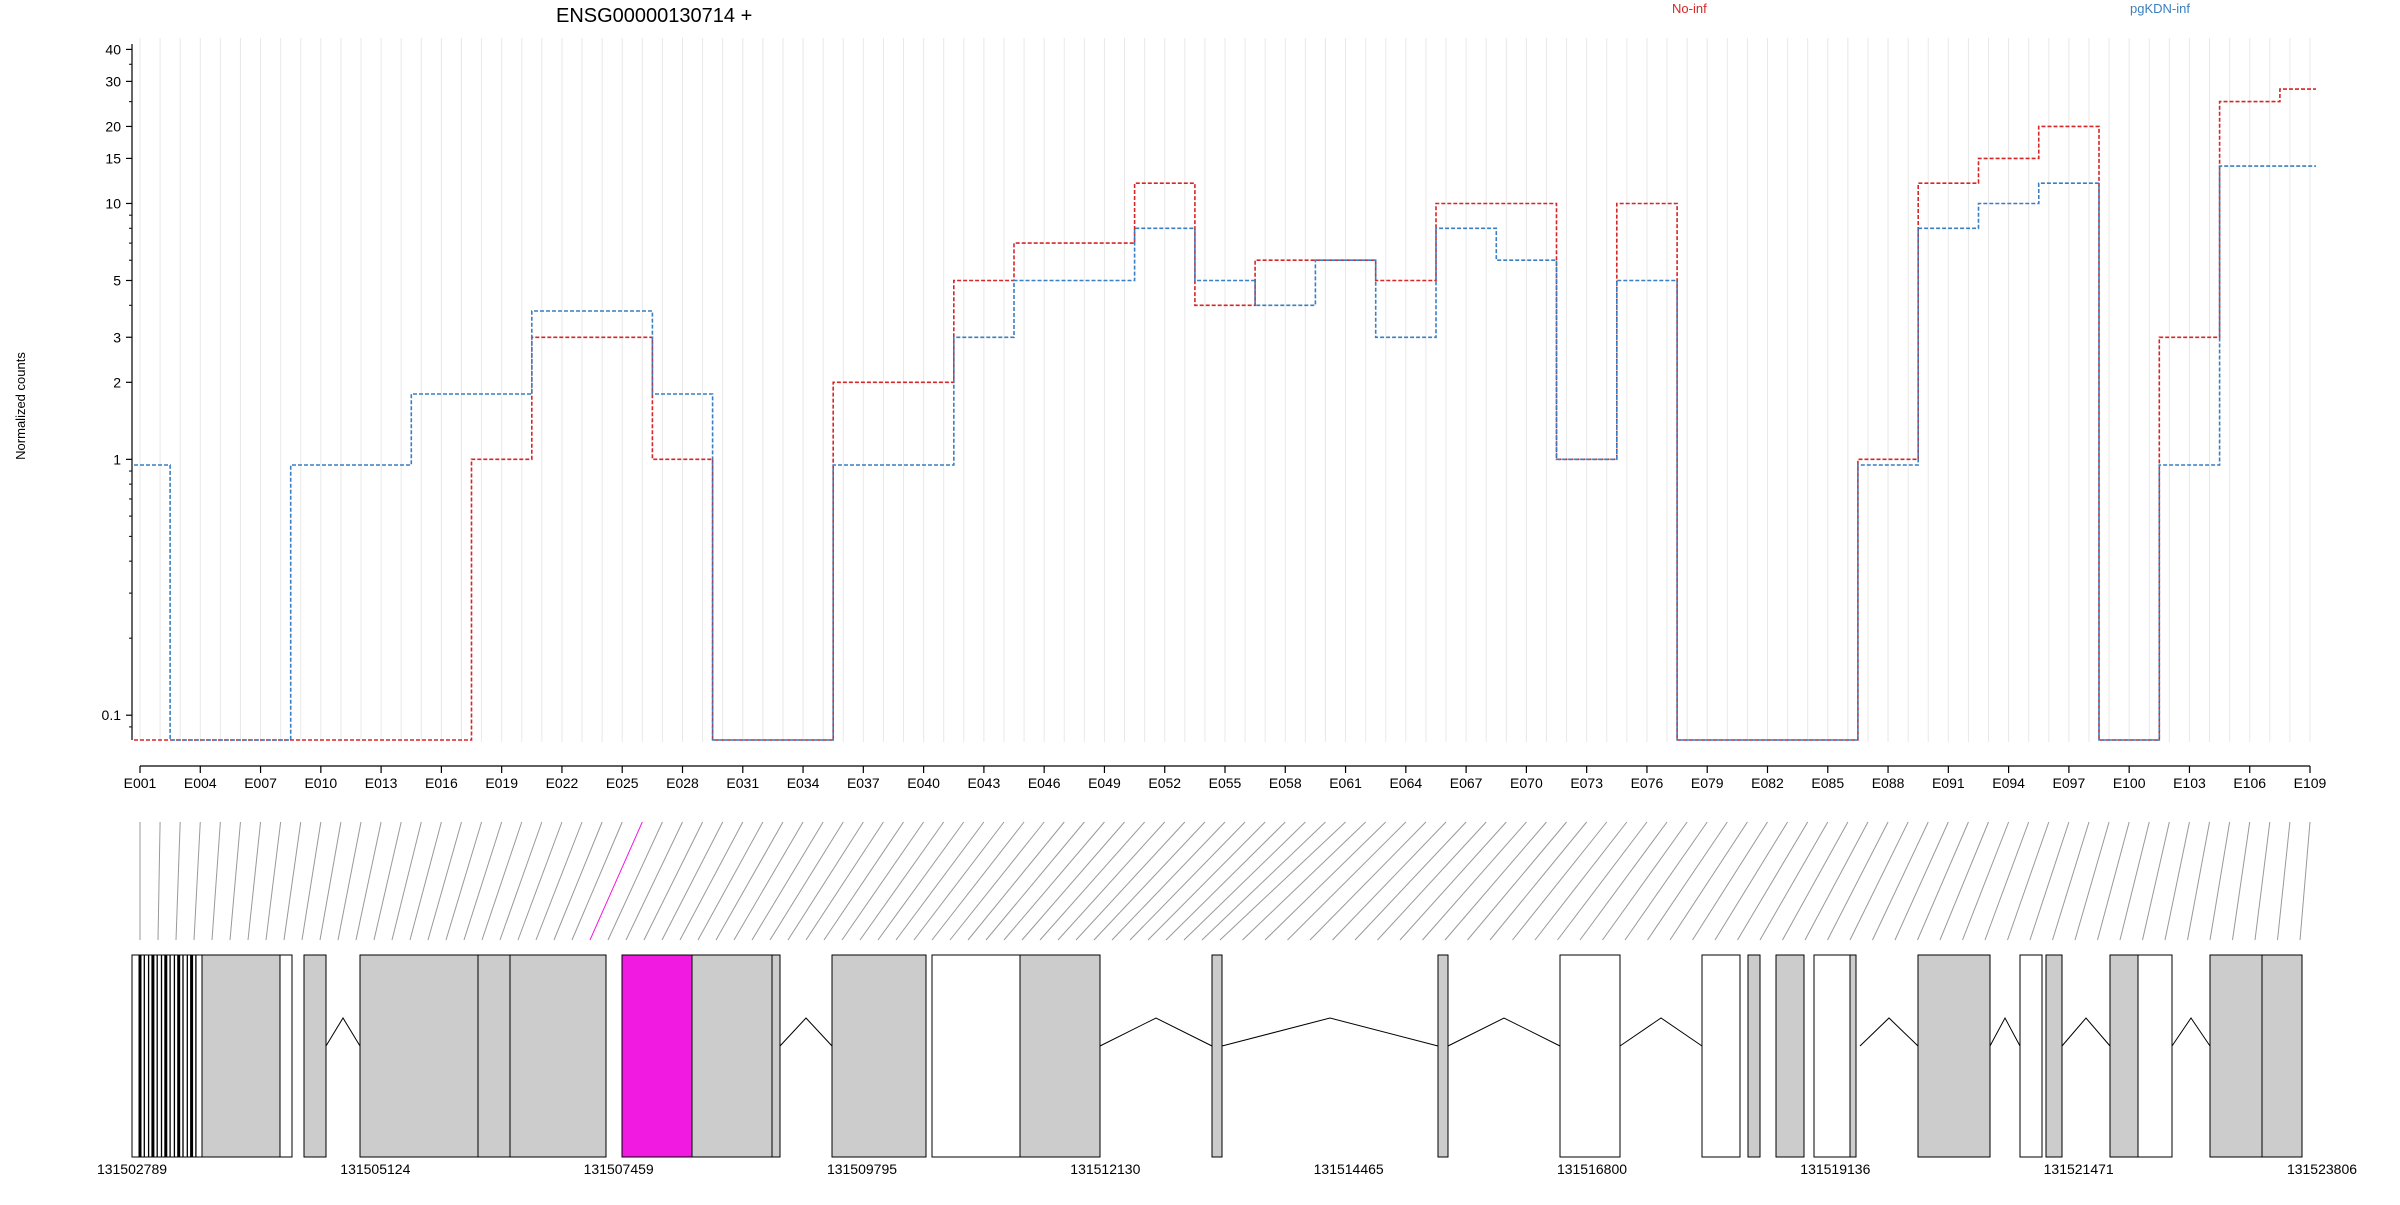 The image size is (2400, 1205). What do you see at coordinates (320, 783) in the screenshot?
I see `x-tick-label: E010` at bounding box center [320, 783].